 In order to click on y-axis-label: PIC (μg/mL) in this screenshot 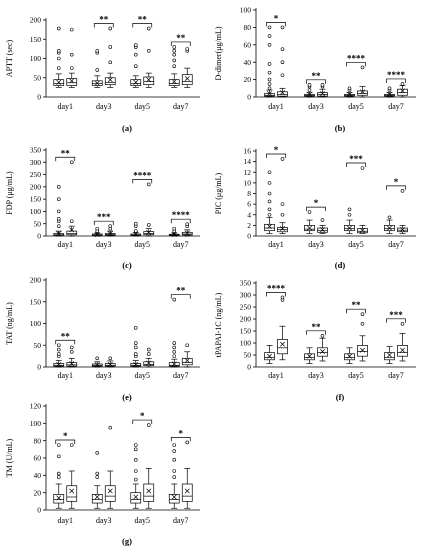, I will do `click(218, 193)`.